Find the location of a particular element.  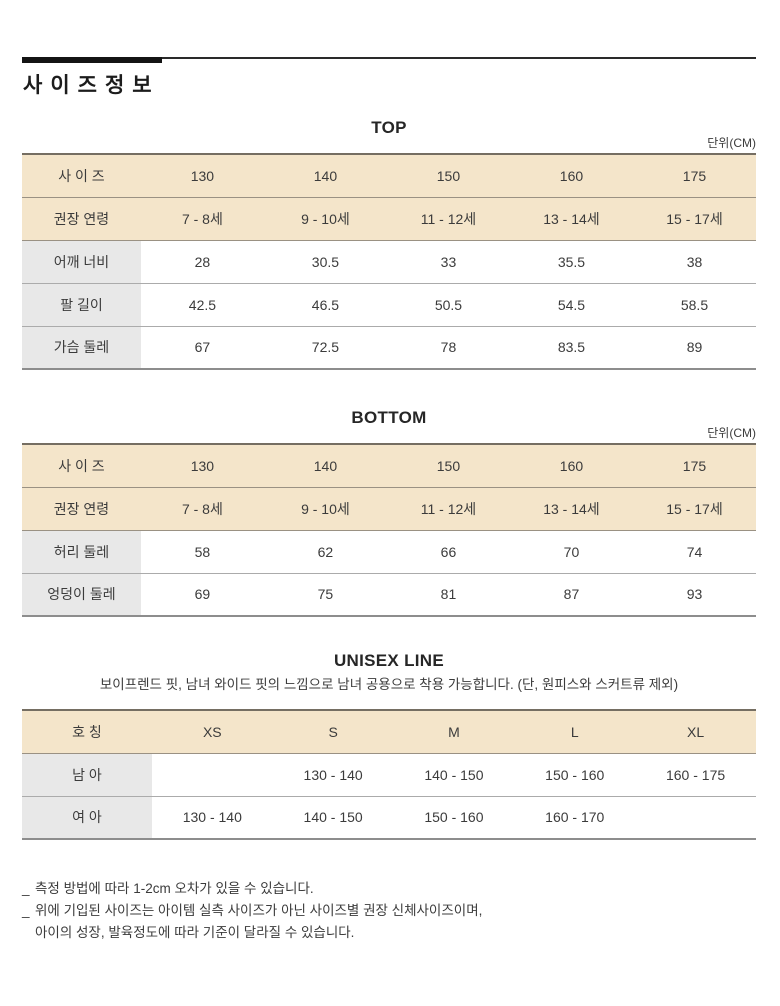

value-cell: 42.5 is located at coordinates (202, 305).